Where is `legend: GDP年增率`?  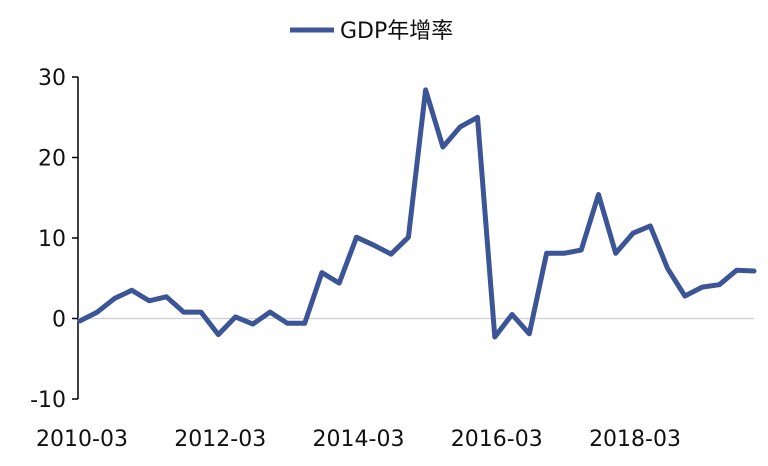 legend: GDP年增率 is located at coordinates (371, 31).